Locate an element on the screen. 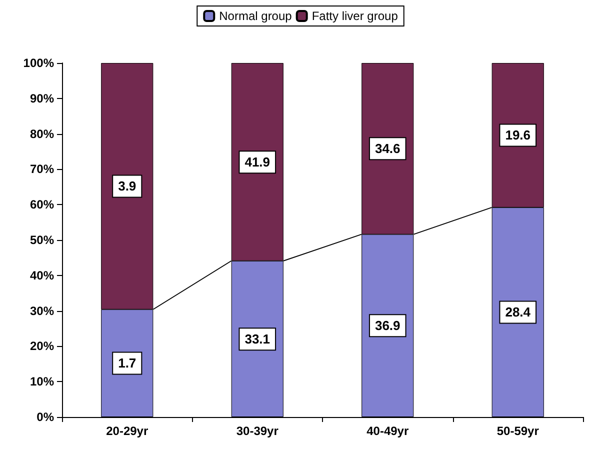 The image size is (601, 452). y-tick-label: 20% is located at coordinates (42, 346).